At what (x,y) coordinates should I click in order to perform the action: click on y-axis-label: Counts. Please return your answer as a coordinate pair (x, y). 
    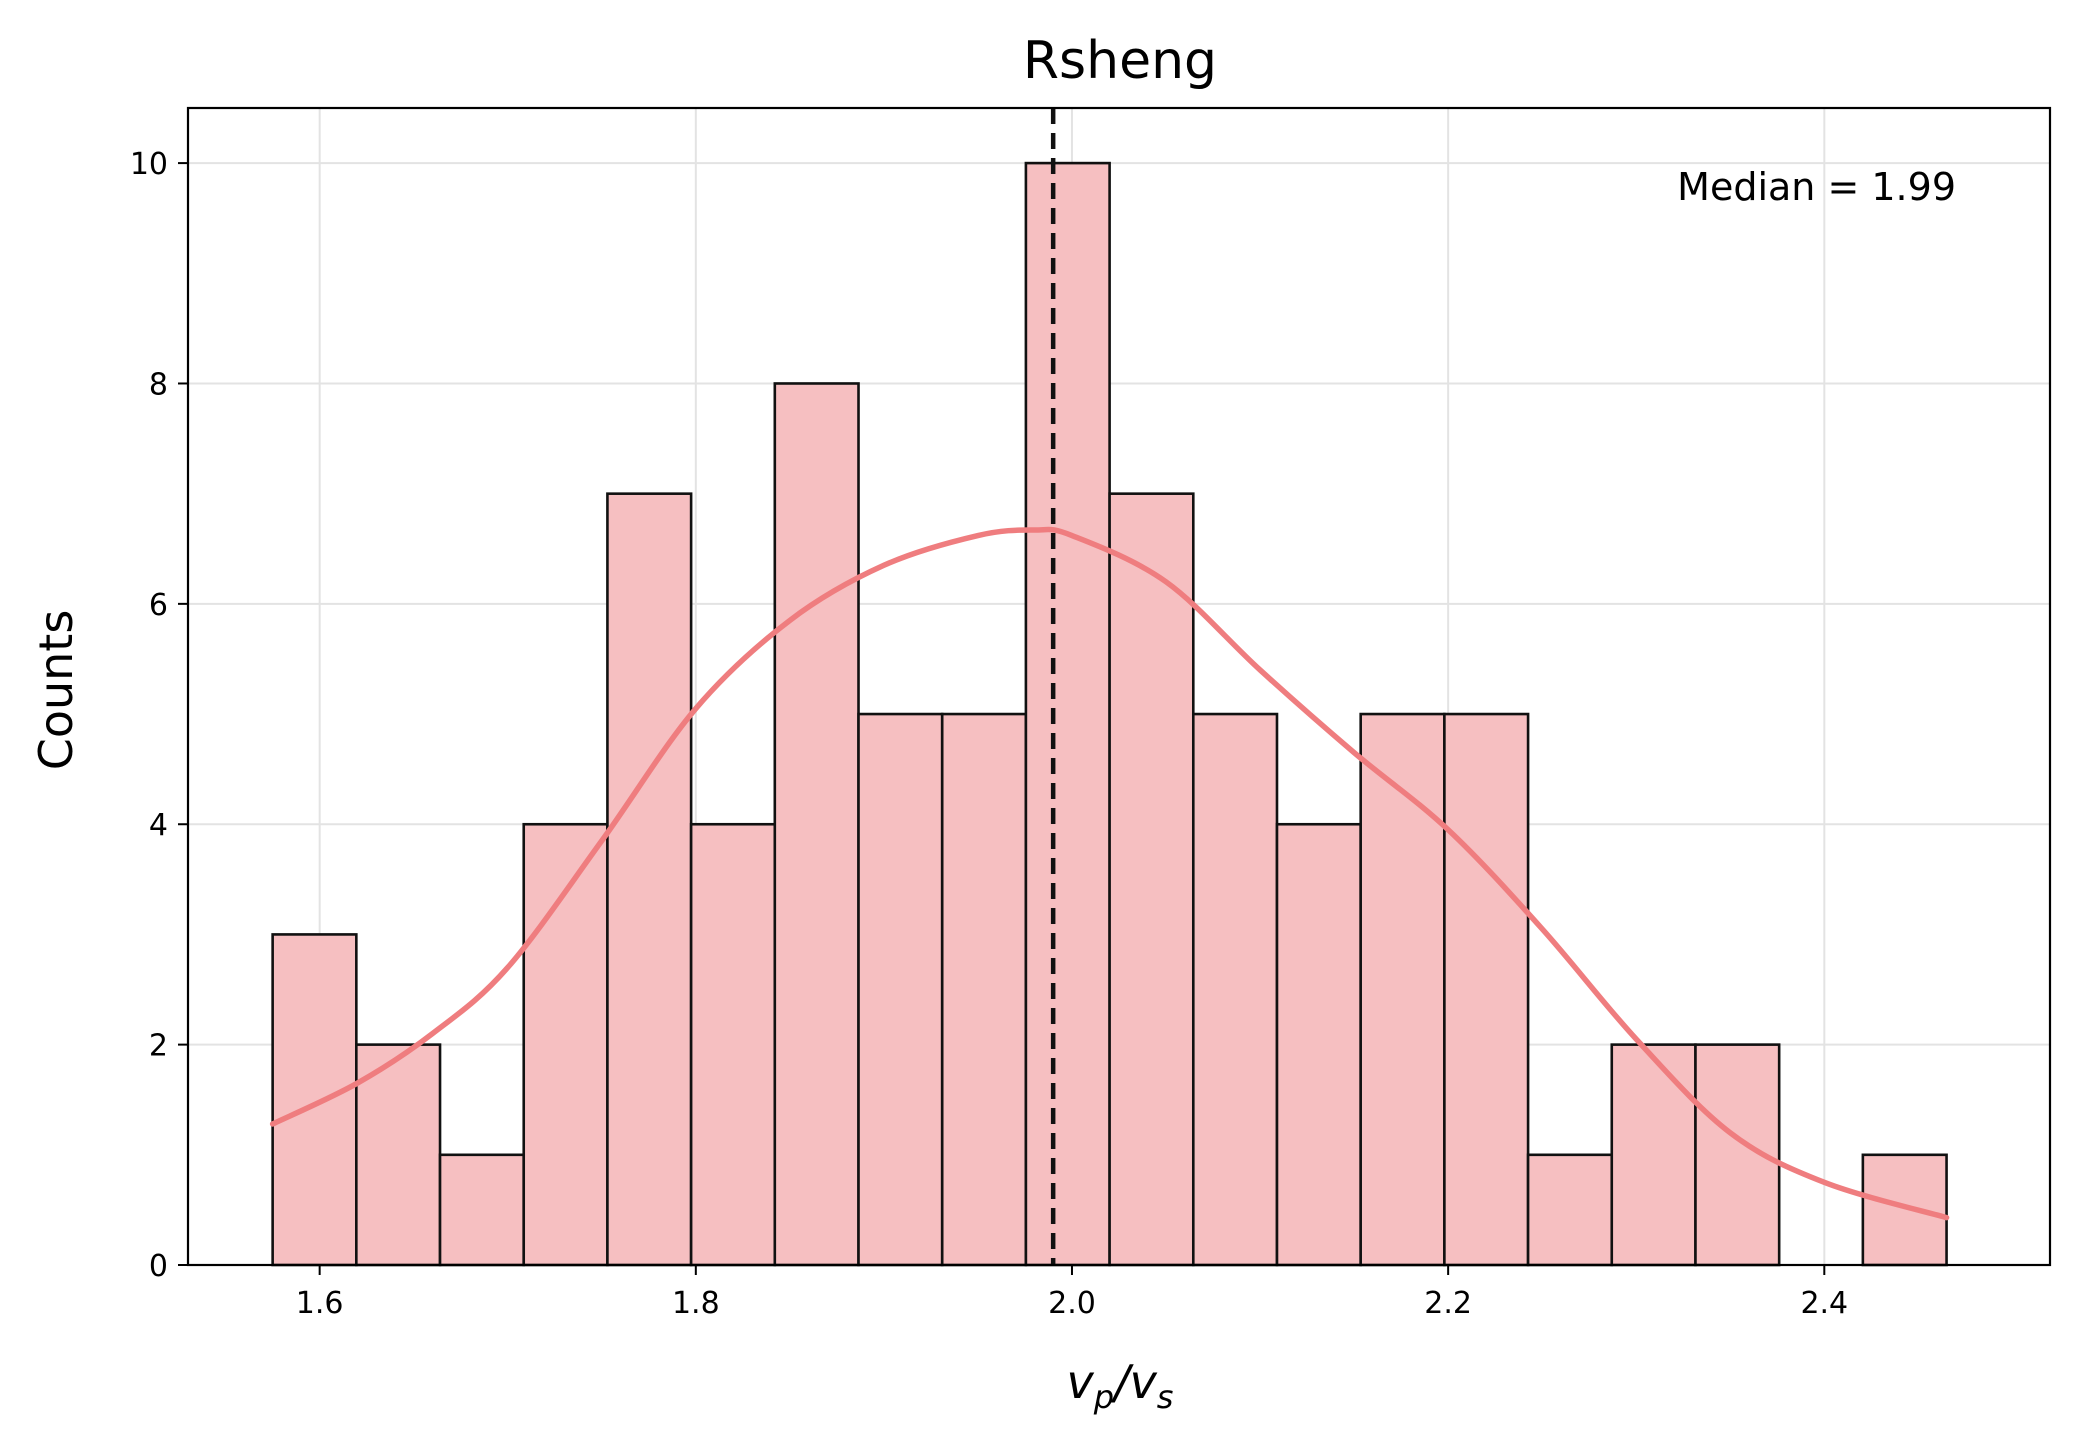
    Looking at the image, I should click on (56, 690).